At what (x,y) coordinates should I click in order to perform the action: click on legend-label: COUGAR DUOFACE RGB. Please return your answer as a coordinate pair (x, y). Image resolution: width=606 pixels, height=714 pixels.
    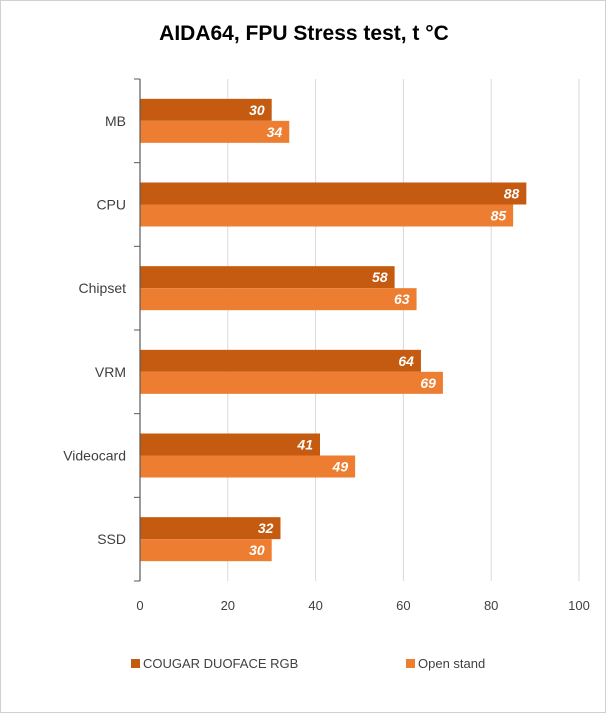
    Looking at the image, I should click on (220, 663).